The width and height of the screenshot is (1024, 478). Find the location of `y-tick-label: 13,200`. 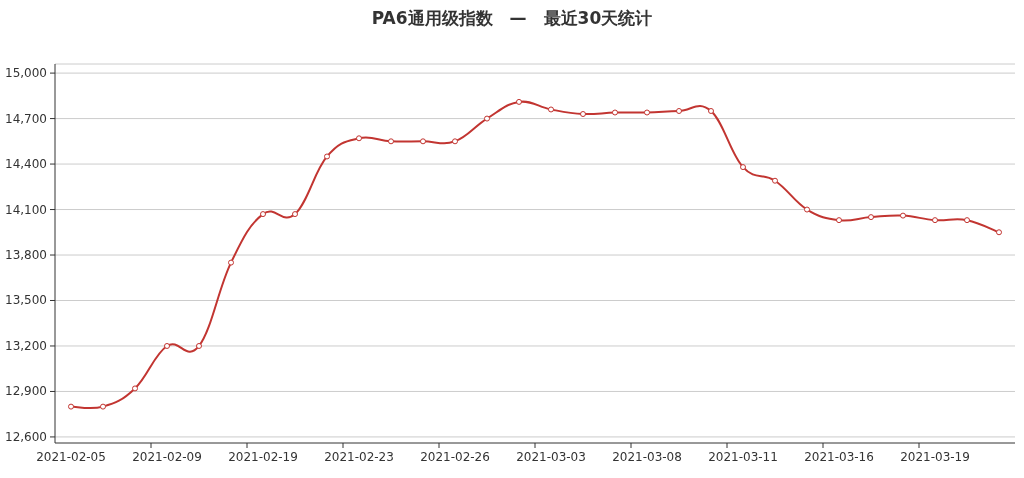

y-tick-label: 13,200 is located at coordinates (26, 345).